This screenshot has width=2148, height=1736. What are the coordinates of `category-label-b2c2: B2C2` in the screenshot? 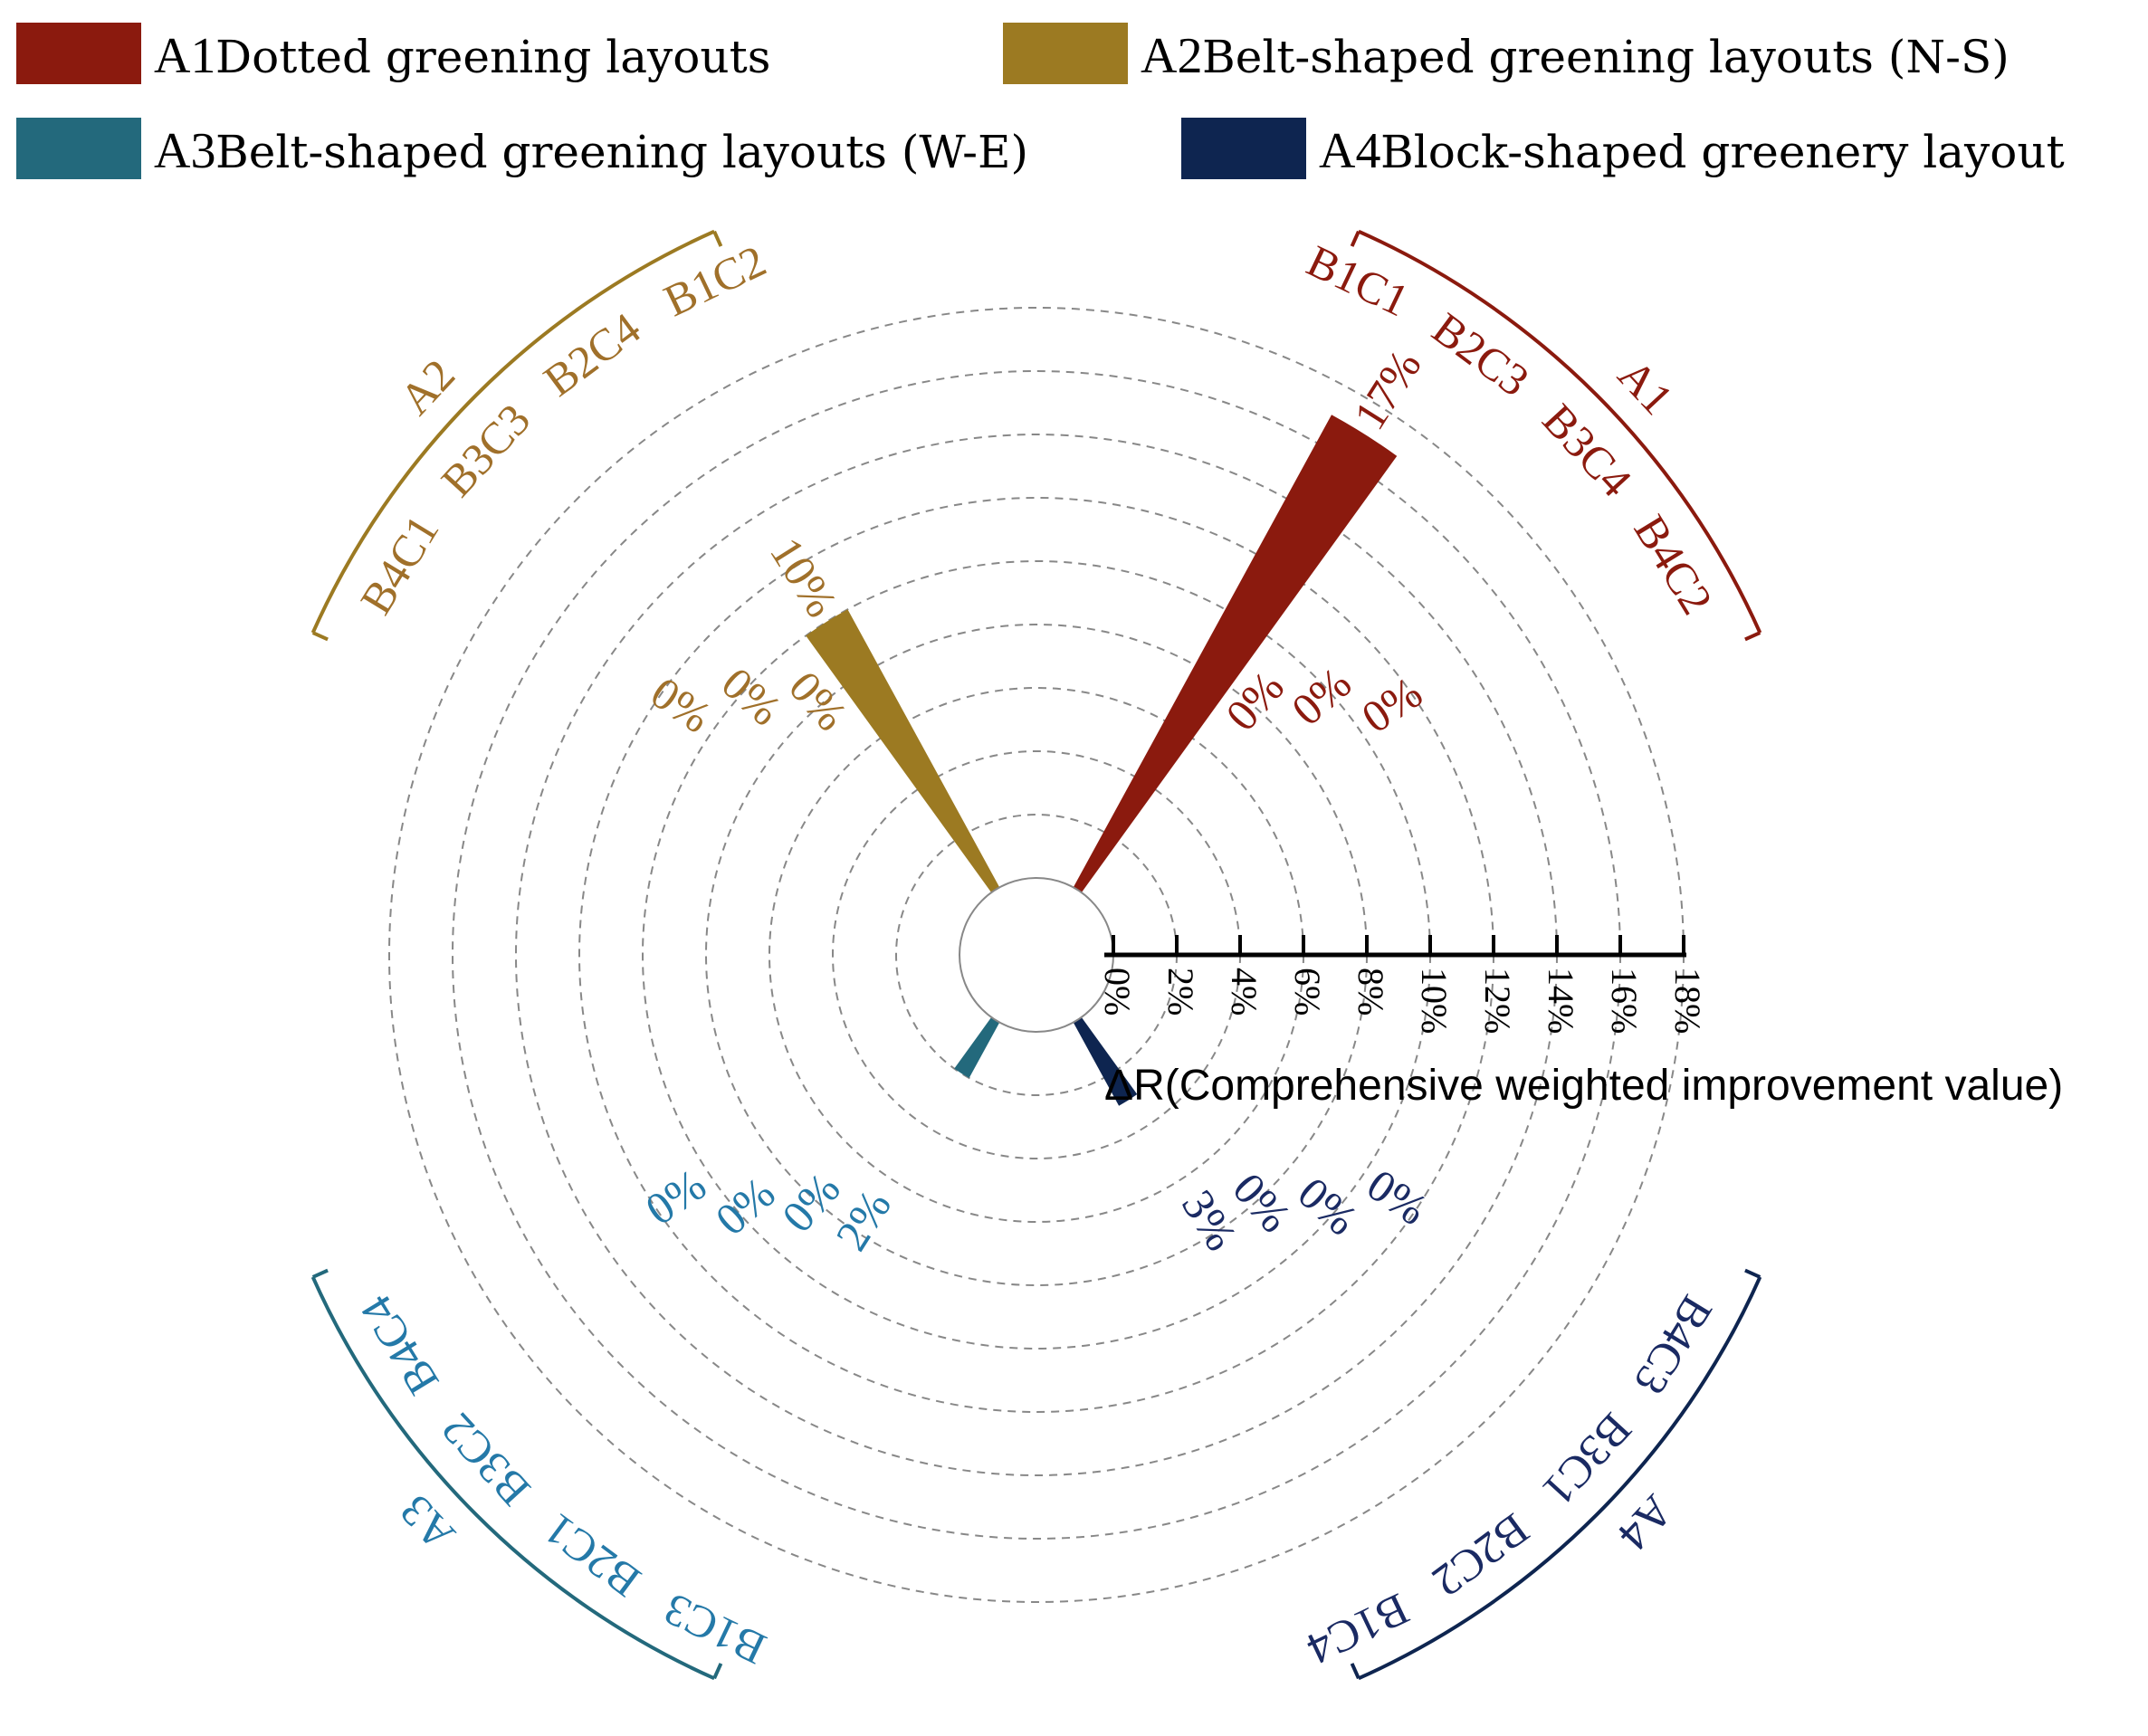 It's located at (1480, 1555).